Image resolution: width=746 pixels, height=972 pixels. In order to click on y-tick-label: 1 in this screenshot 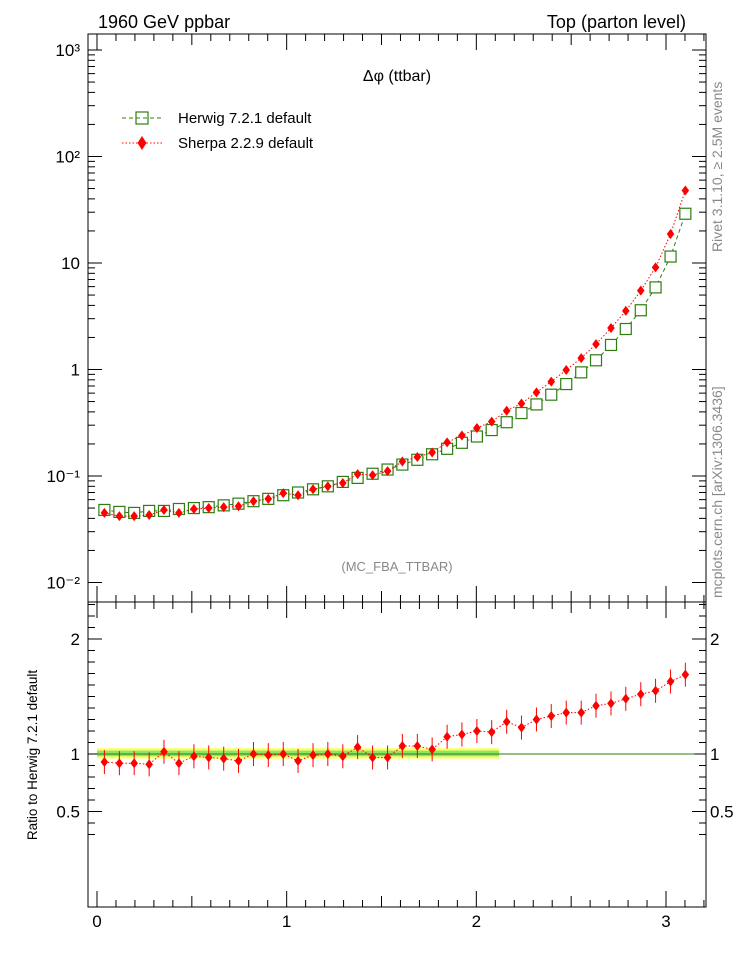, I will do `click(75, 370)`.